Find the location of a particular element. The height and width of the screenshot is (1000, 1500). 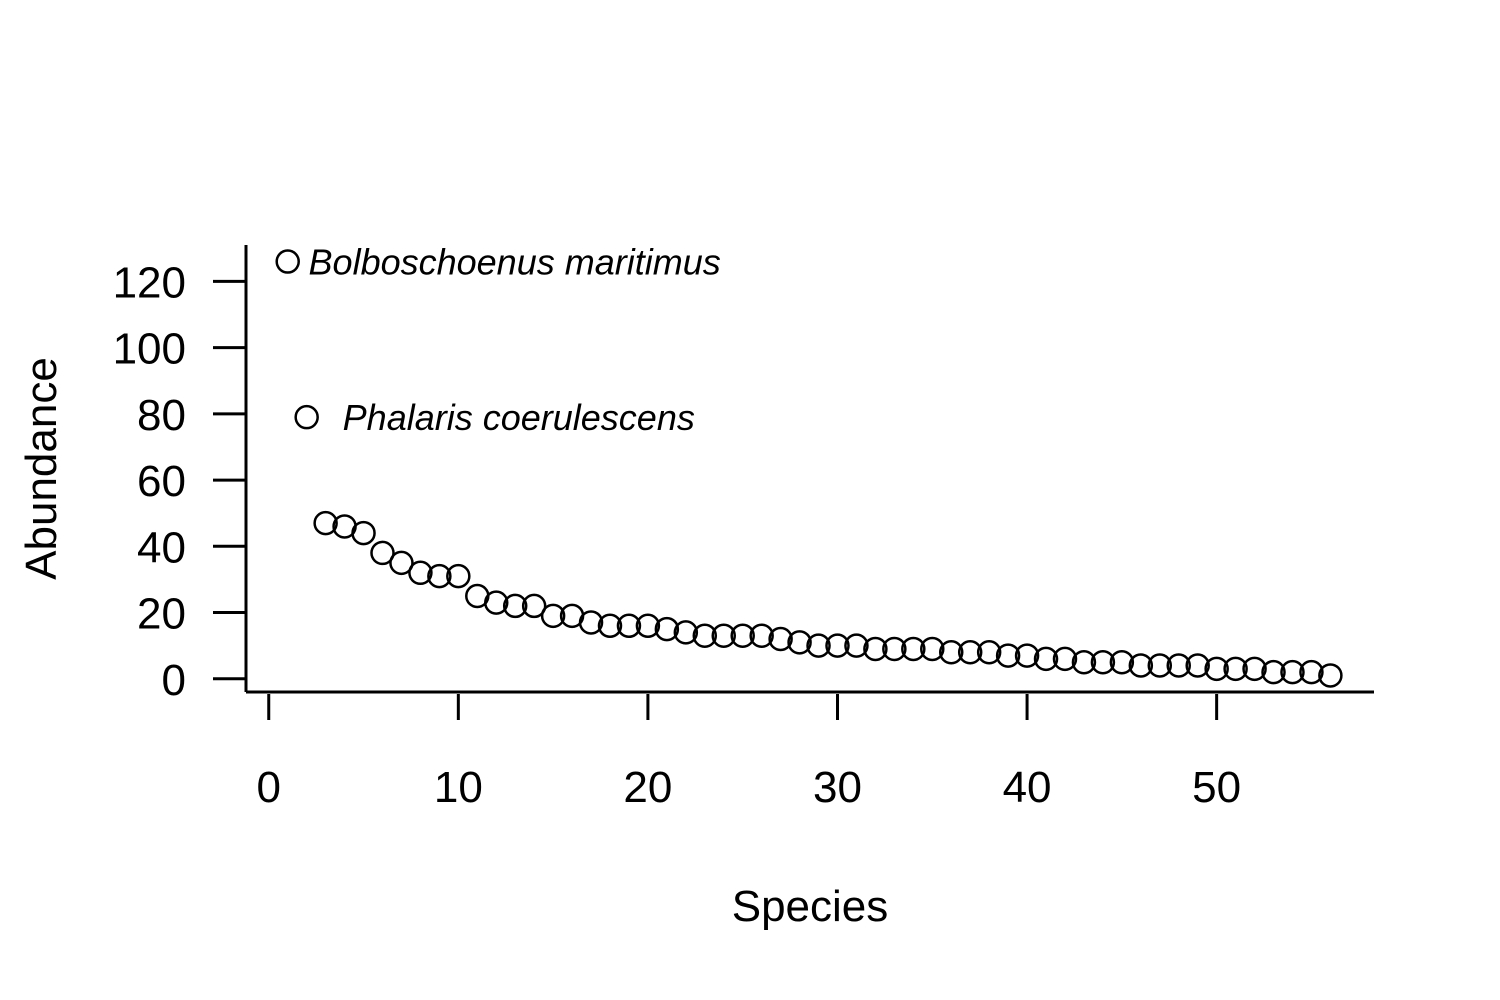

point-annotation: Phalaris coerulescens is located at coordinates (519, 417).